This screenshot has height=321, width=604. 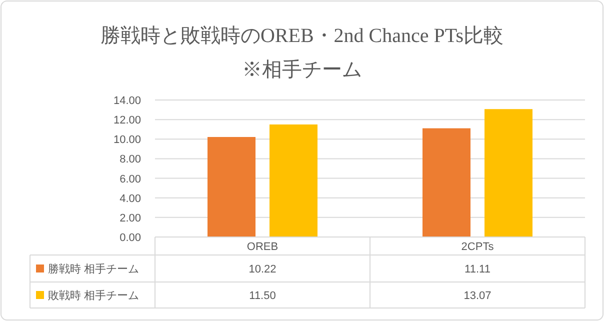 I want to click on data-label: 11.11, so click(x=477, y=270).